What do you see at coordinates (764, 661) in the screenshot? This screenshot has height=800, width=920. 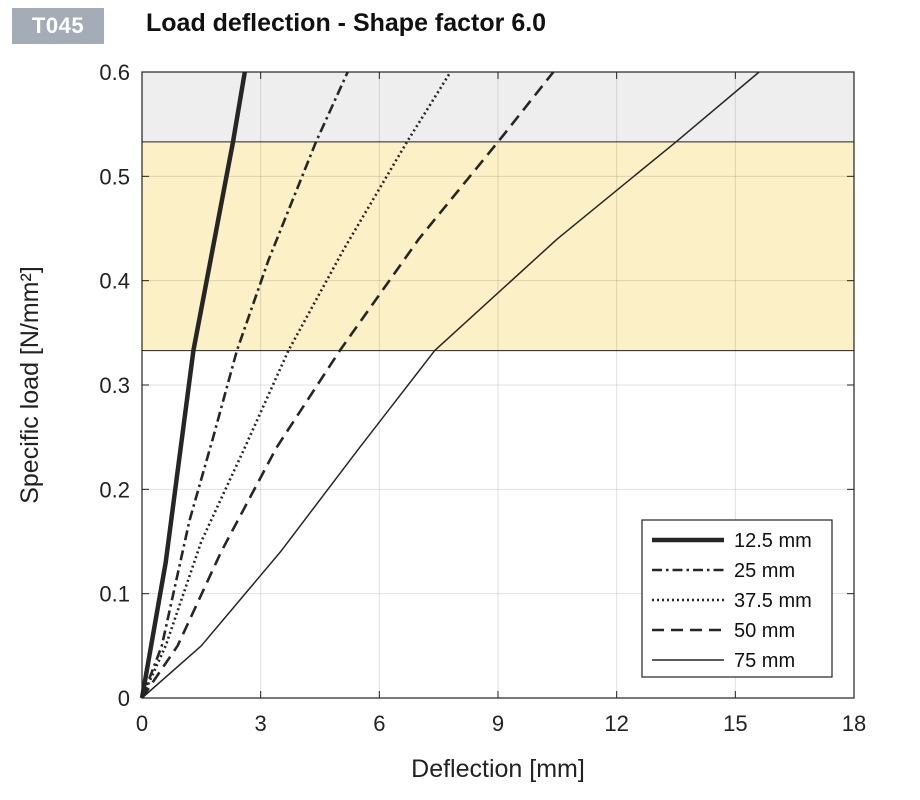 I see `legend-label-5: 75 mm` at bounding box center [764, 661].